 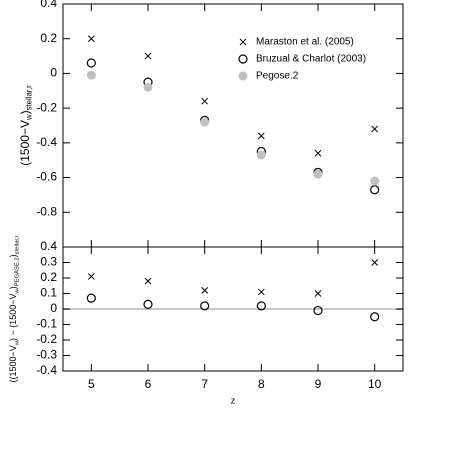 I want to click on legend-label: Bruzual & Charlot (2003), so click(x=311, y=59).